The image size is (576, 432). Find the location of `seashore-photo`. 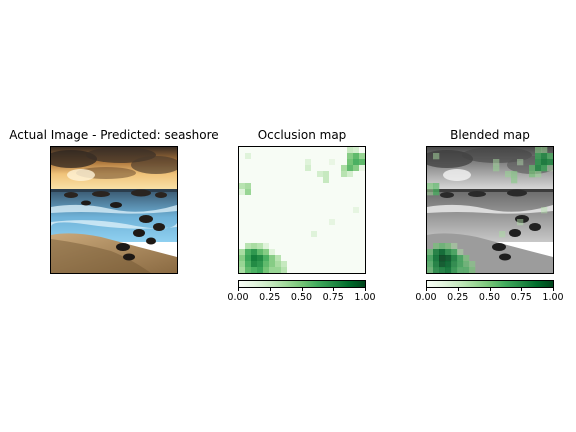

seashore-photo is located at coordinates (114, 210).